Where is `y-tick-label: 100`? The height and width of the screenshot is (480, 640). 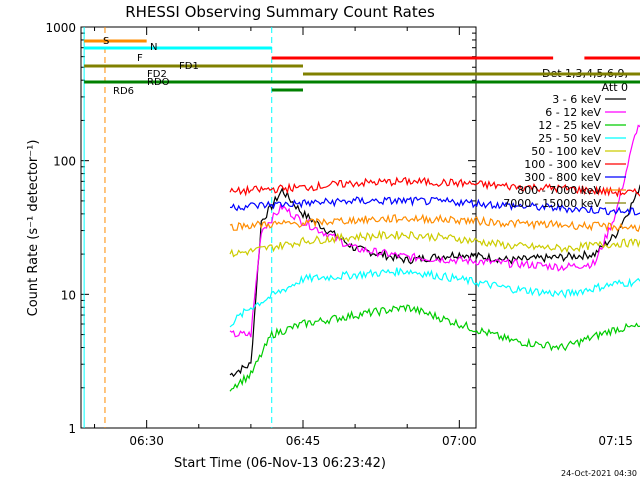
y-tick-label: 100 is located at coordinates (64, 162).